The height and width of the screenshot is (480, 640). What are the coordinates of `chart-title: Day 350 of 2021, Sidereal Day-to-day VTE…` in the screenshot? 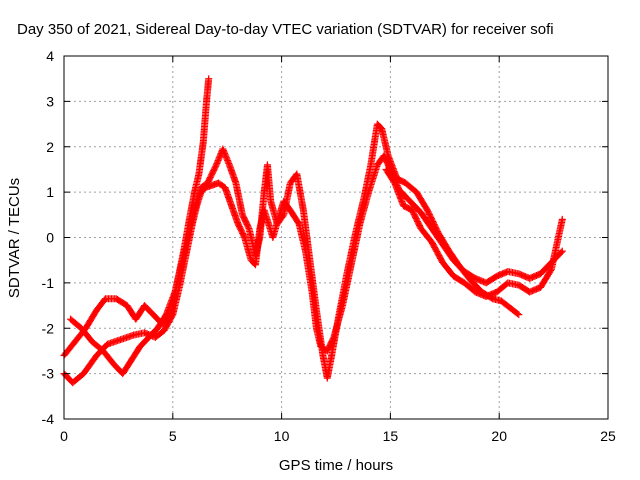 It's located at (285, 29).